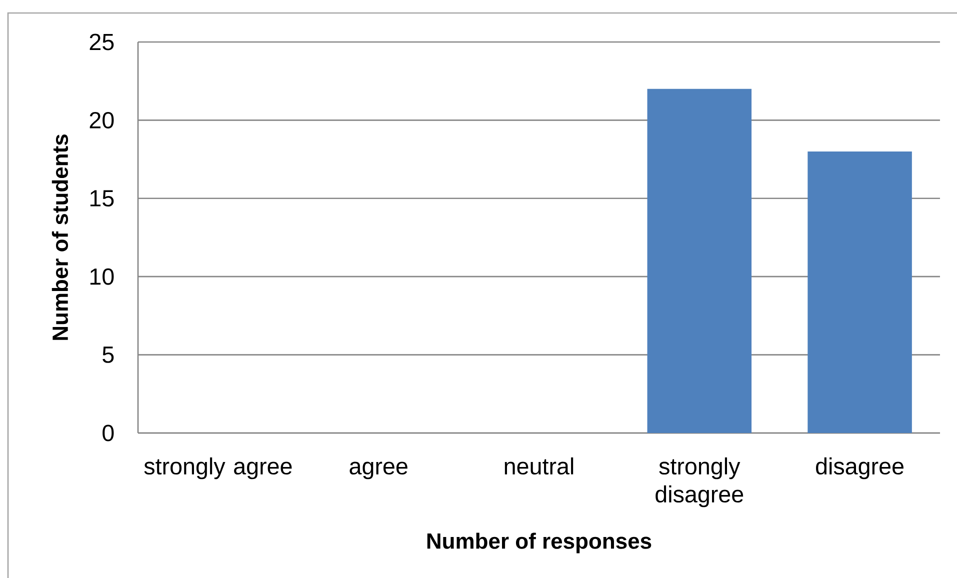 This screenshot has width=957, height=578. I want to click on x-tick-label: agree, so click(379, 471).